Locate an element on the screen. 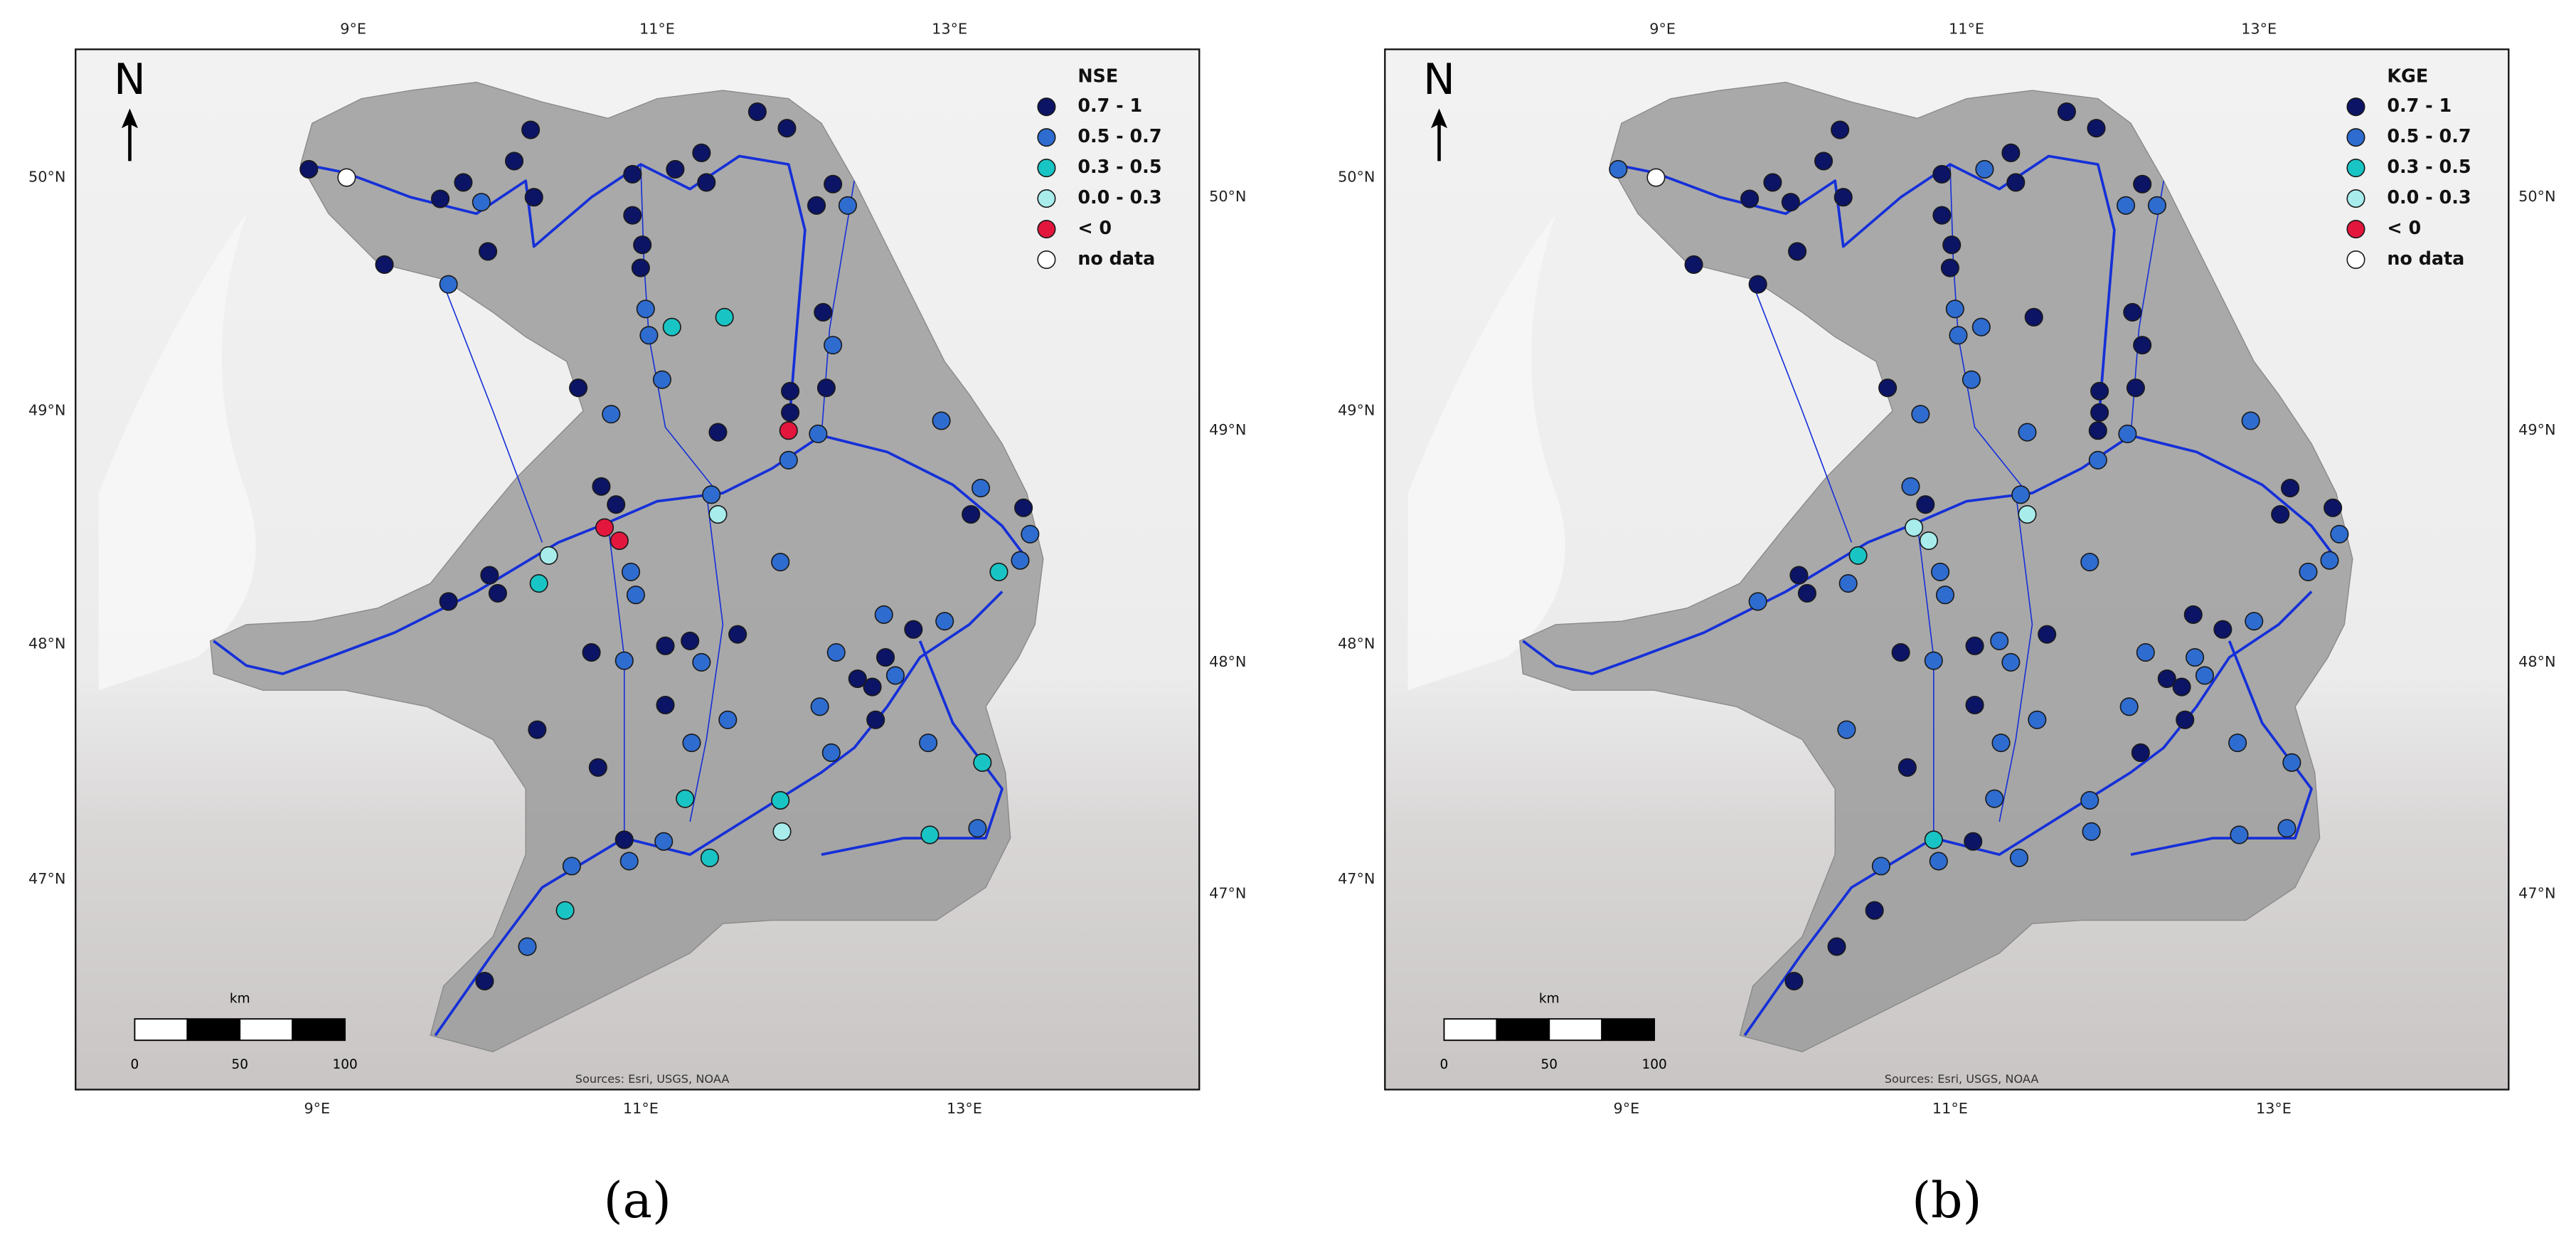 This screenshot has width=2576, height=1250. legend-label: 0.7 - 1 is located at coordinates (2419, 105).